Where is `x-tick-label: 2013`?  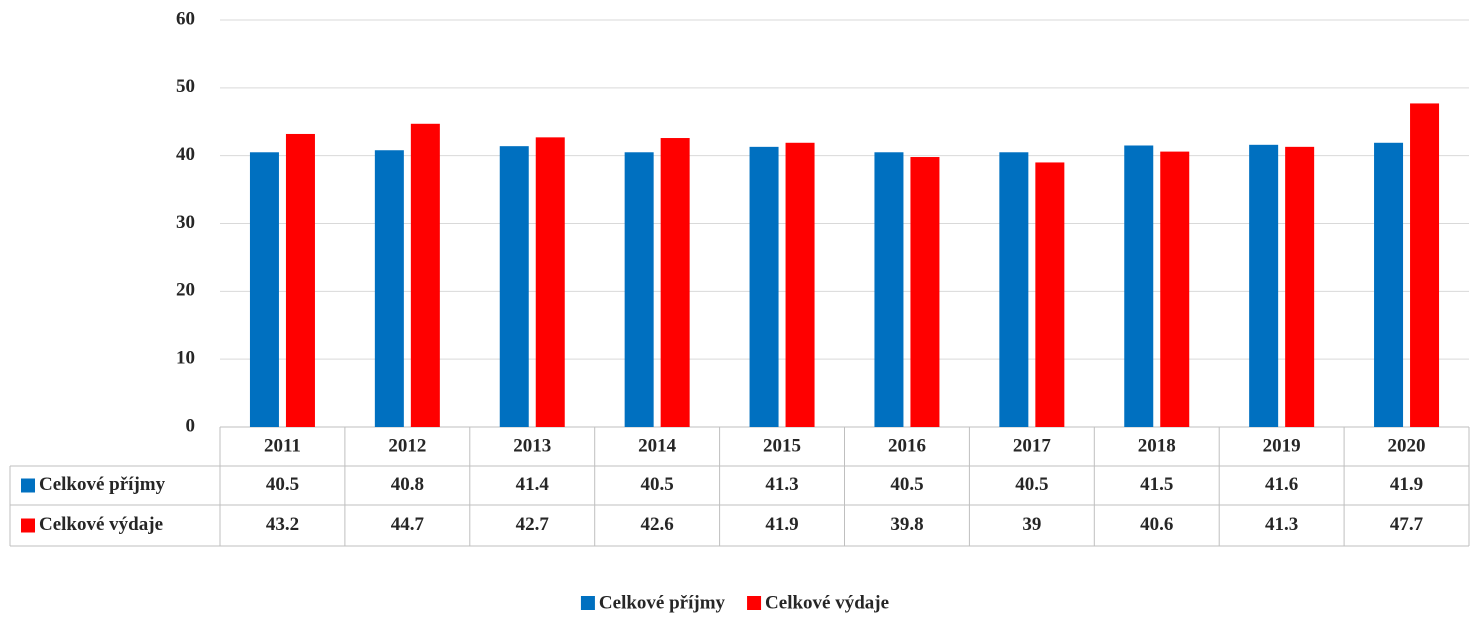 x-tick-label: 2013 is located at coordinates (532, 445).